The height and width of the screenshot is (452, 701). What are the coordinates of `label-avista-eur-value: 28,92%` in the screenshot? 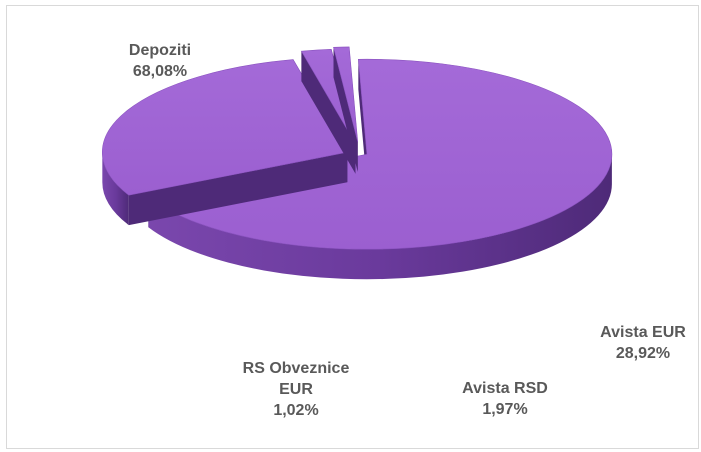 It's located at (643, 353).